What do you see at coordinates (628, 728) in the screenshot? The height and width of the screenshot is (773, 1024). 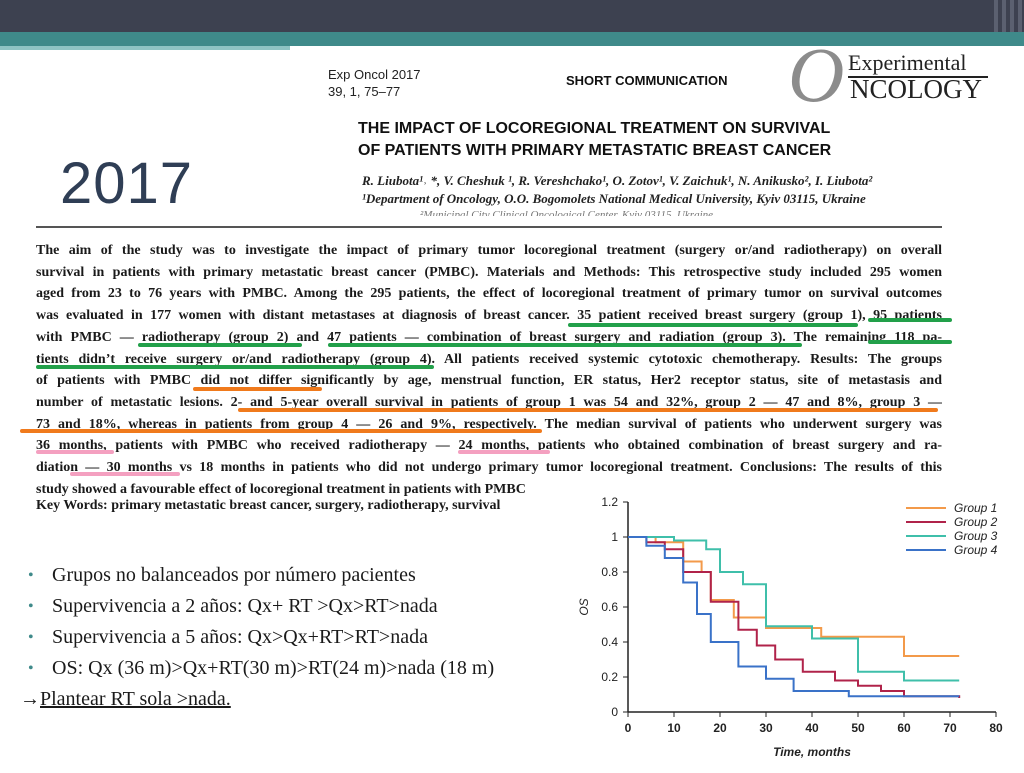 I see `x-tick-label: 0` at bounding box center [628, 728].